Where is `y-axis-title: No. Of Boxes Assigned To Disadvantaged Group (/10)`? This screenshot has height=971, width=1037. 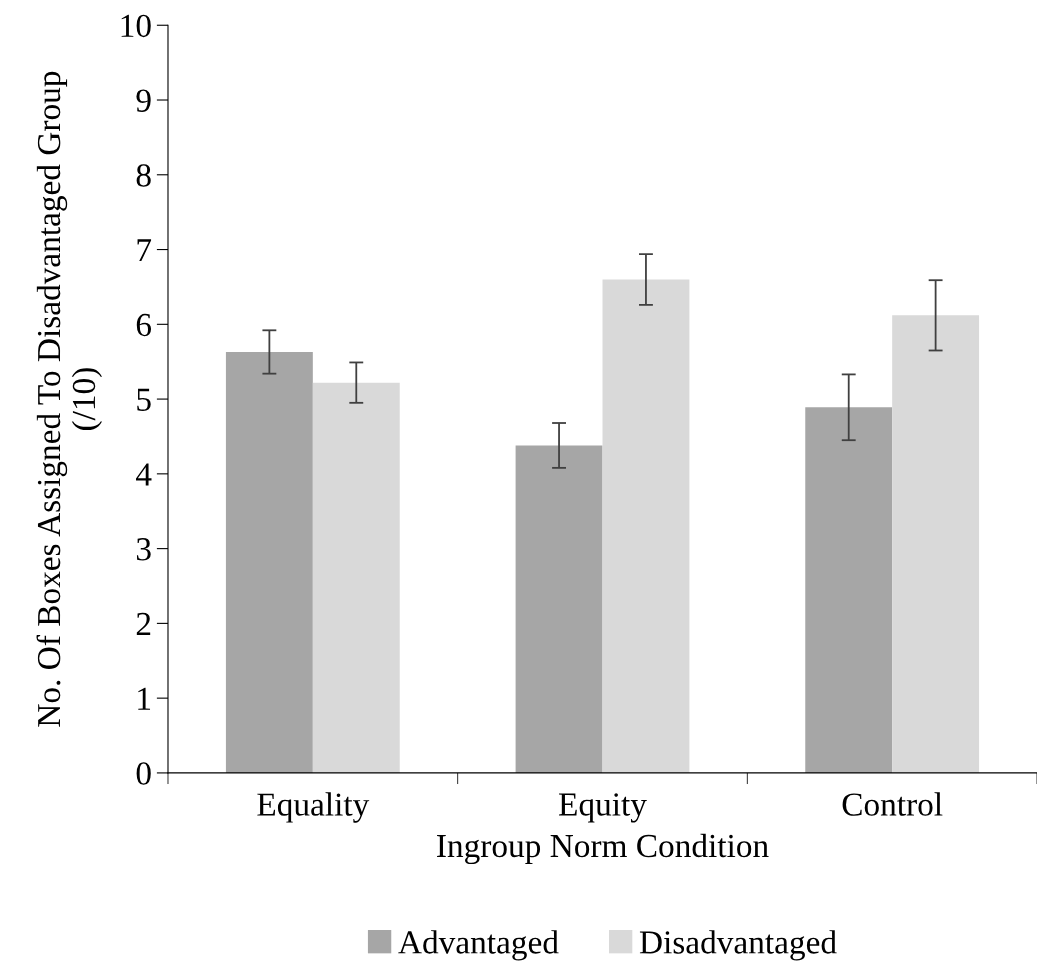 y-axis-title: No. Of Boxes Assigned To Disadvantaged Group (/10) is located at coordinates (69, 399).